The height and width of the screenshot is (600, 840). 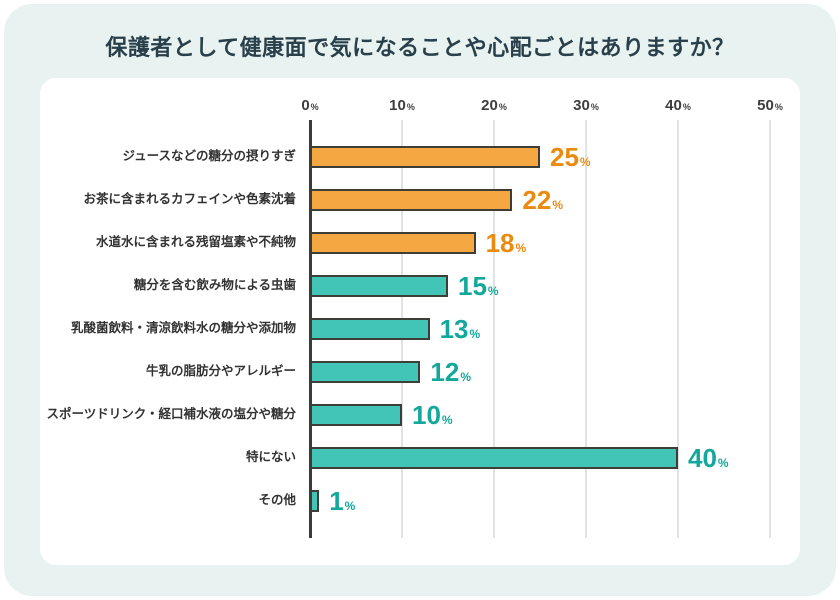 I want to click on bar-value: 1%, so click(x=342, y=501).